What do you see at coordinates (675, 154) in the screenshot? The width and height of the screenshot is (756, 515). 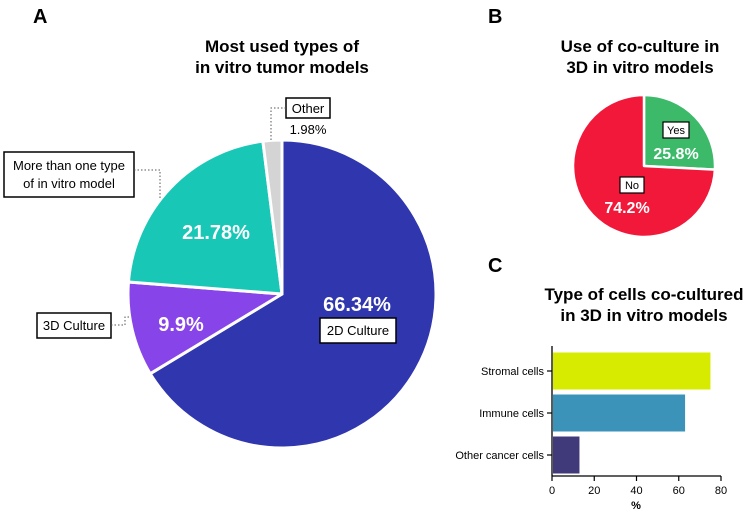 I see `pie-b-pct-yes: 25.8%` at bounding box center [675, 154].